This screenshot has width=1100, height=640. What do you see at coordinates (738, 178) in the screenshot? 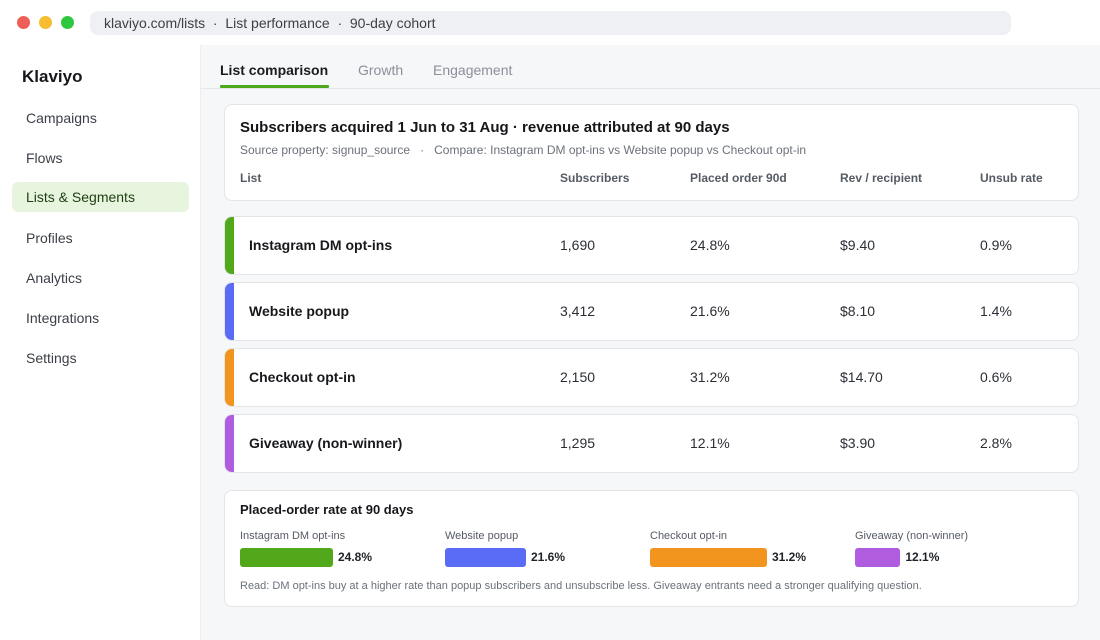
I see `column-header-placed-order: Placed order 90d` at bounding box center [738, 178].